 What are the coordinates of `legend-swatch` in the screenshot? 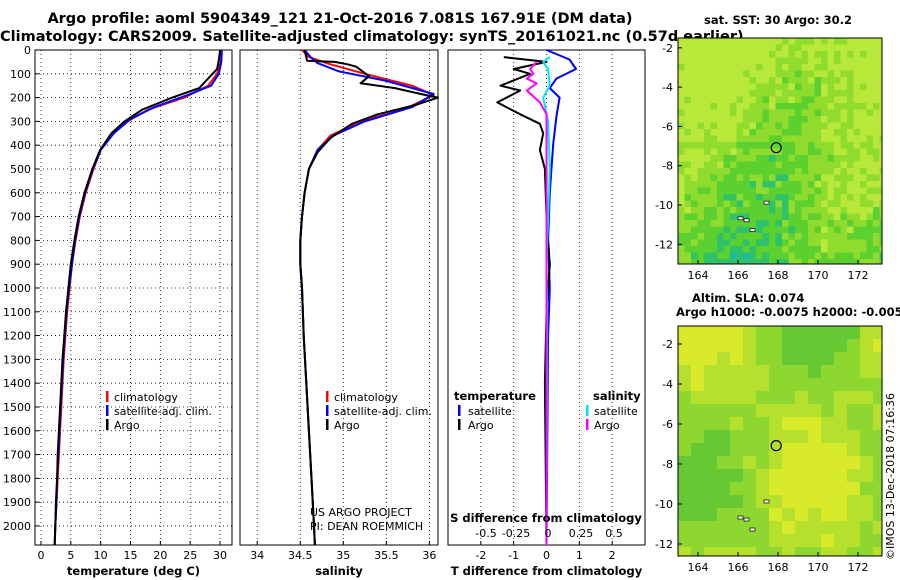 It's located at (327, 396).